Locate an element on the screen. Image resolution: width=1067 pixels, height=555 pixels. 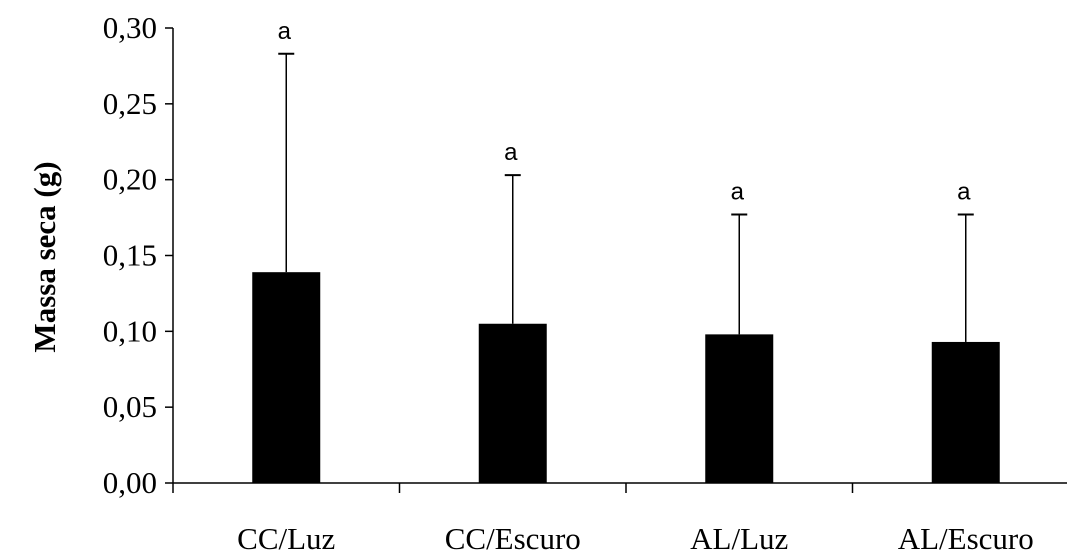
x-category-label: CC/Escuro is located at coordinates (513, 538).